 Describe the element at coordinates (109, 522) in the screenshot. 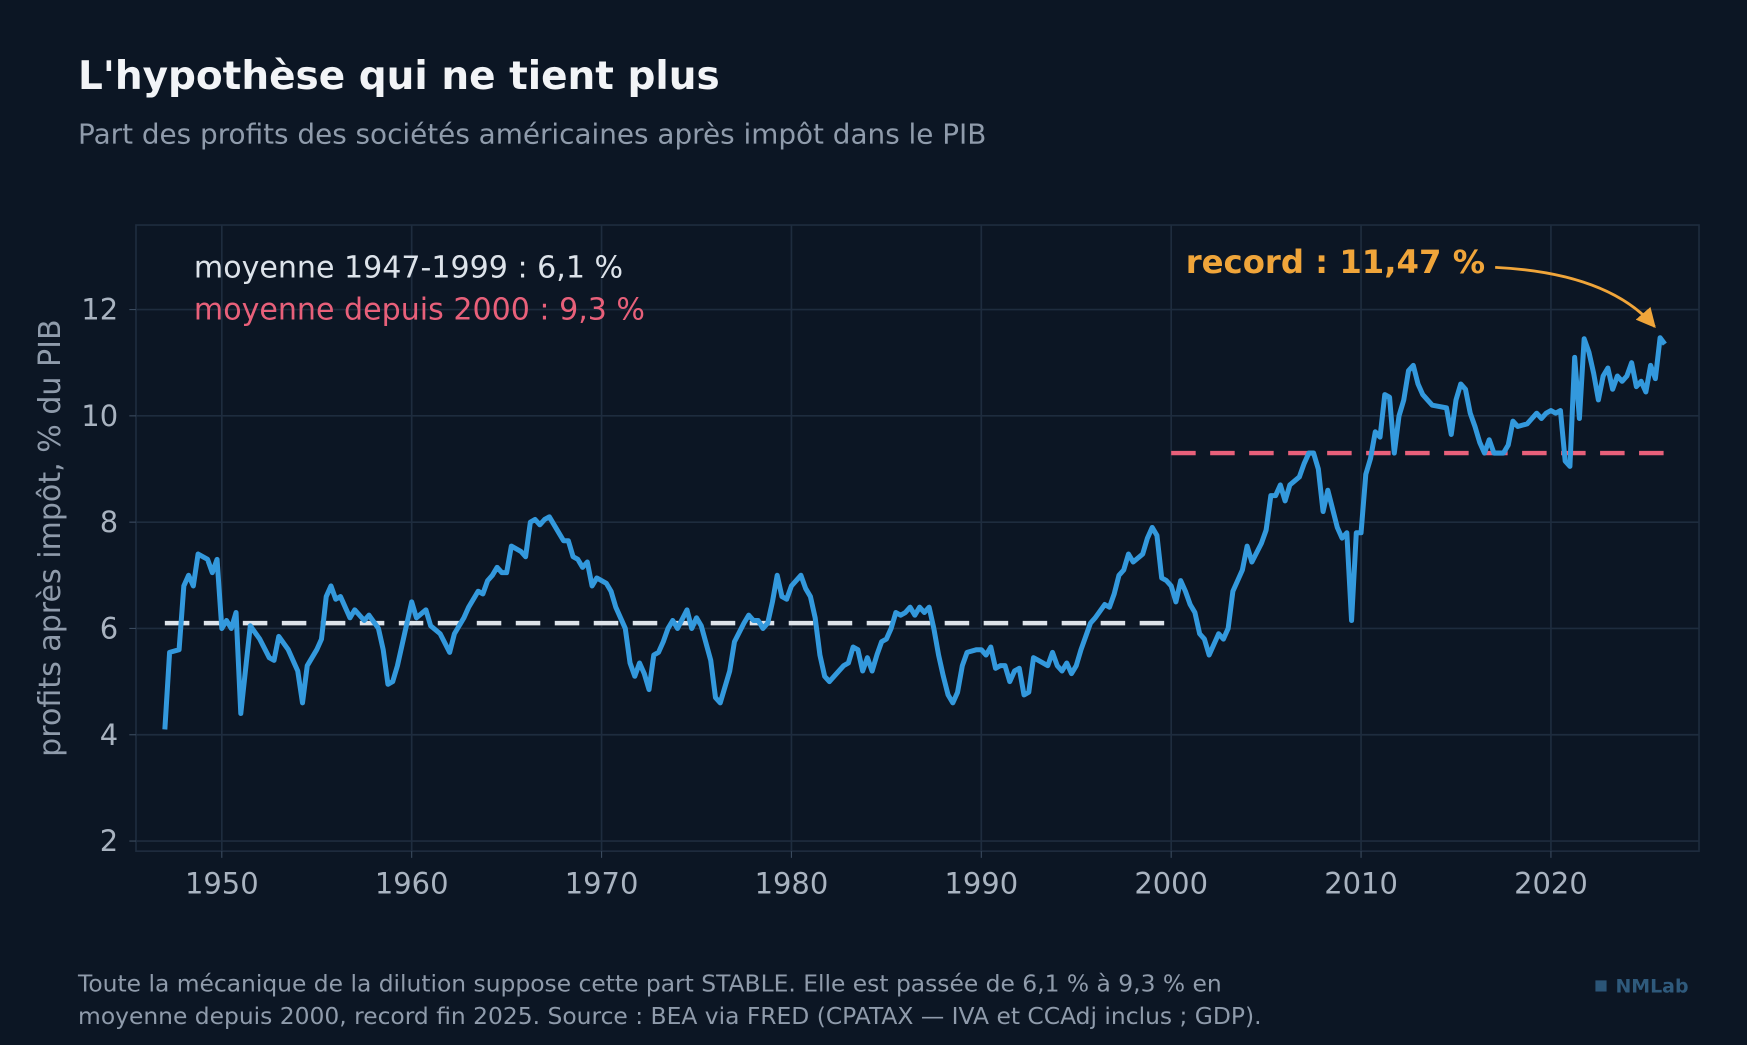

I see `y-tick-label: 8` at that location.